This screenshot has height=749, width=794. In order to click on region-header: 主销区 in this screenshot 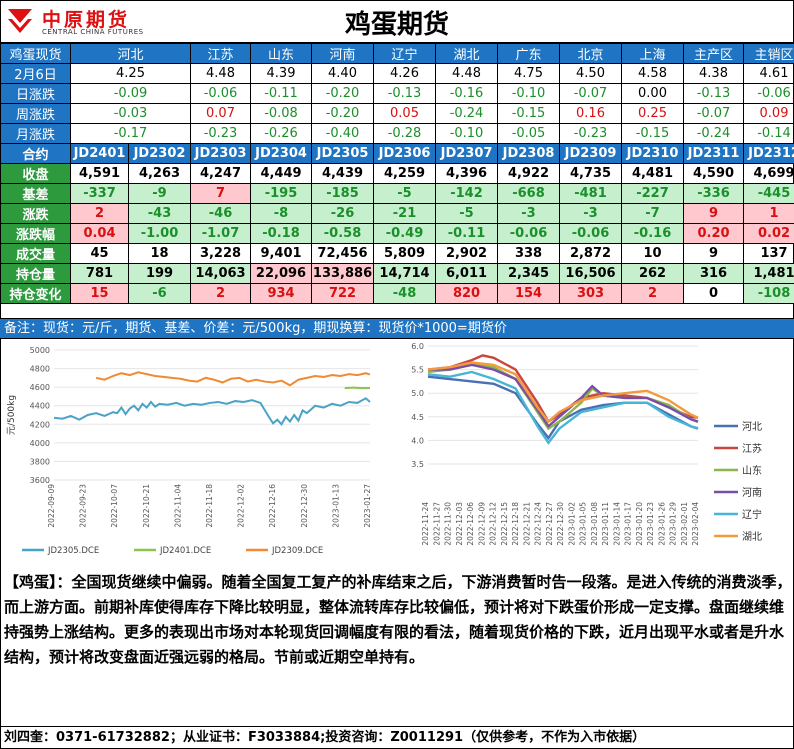, I will do `click(768, 53)`.